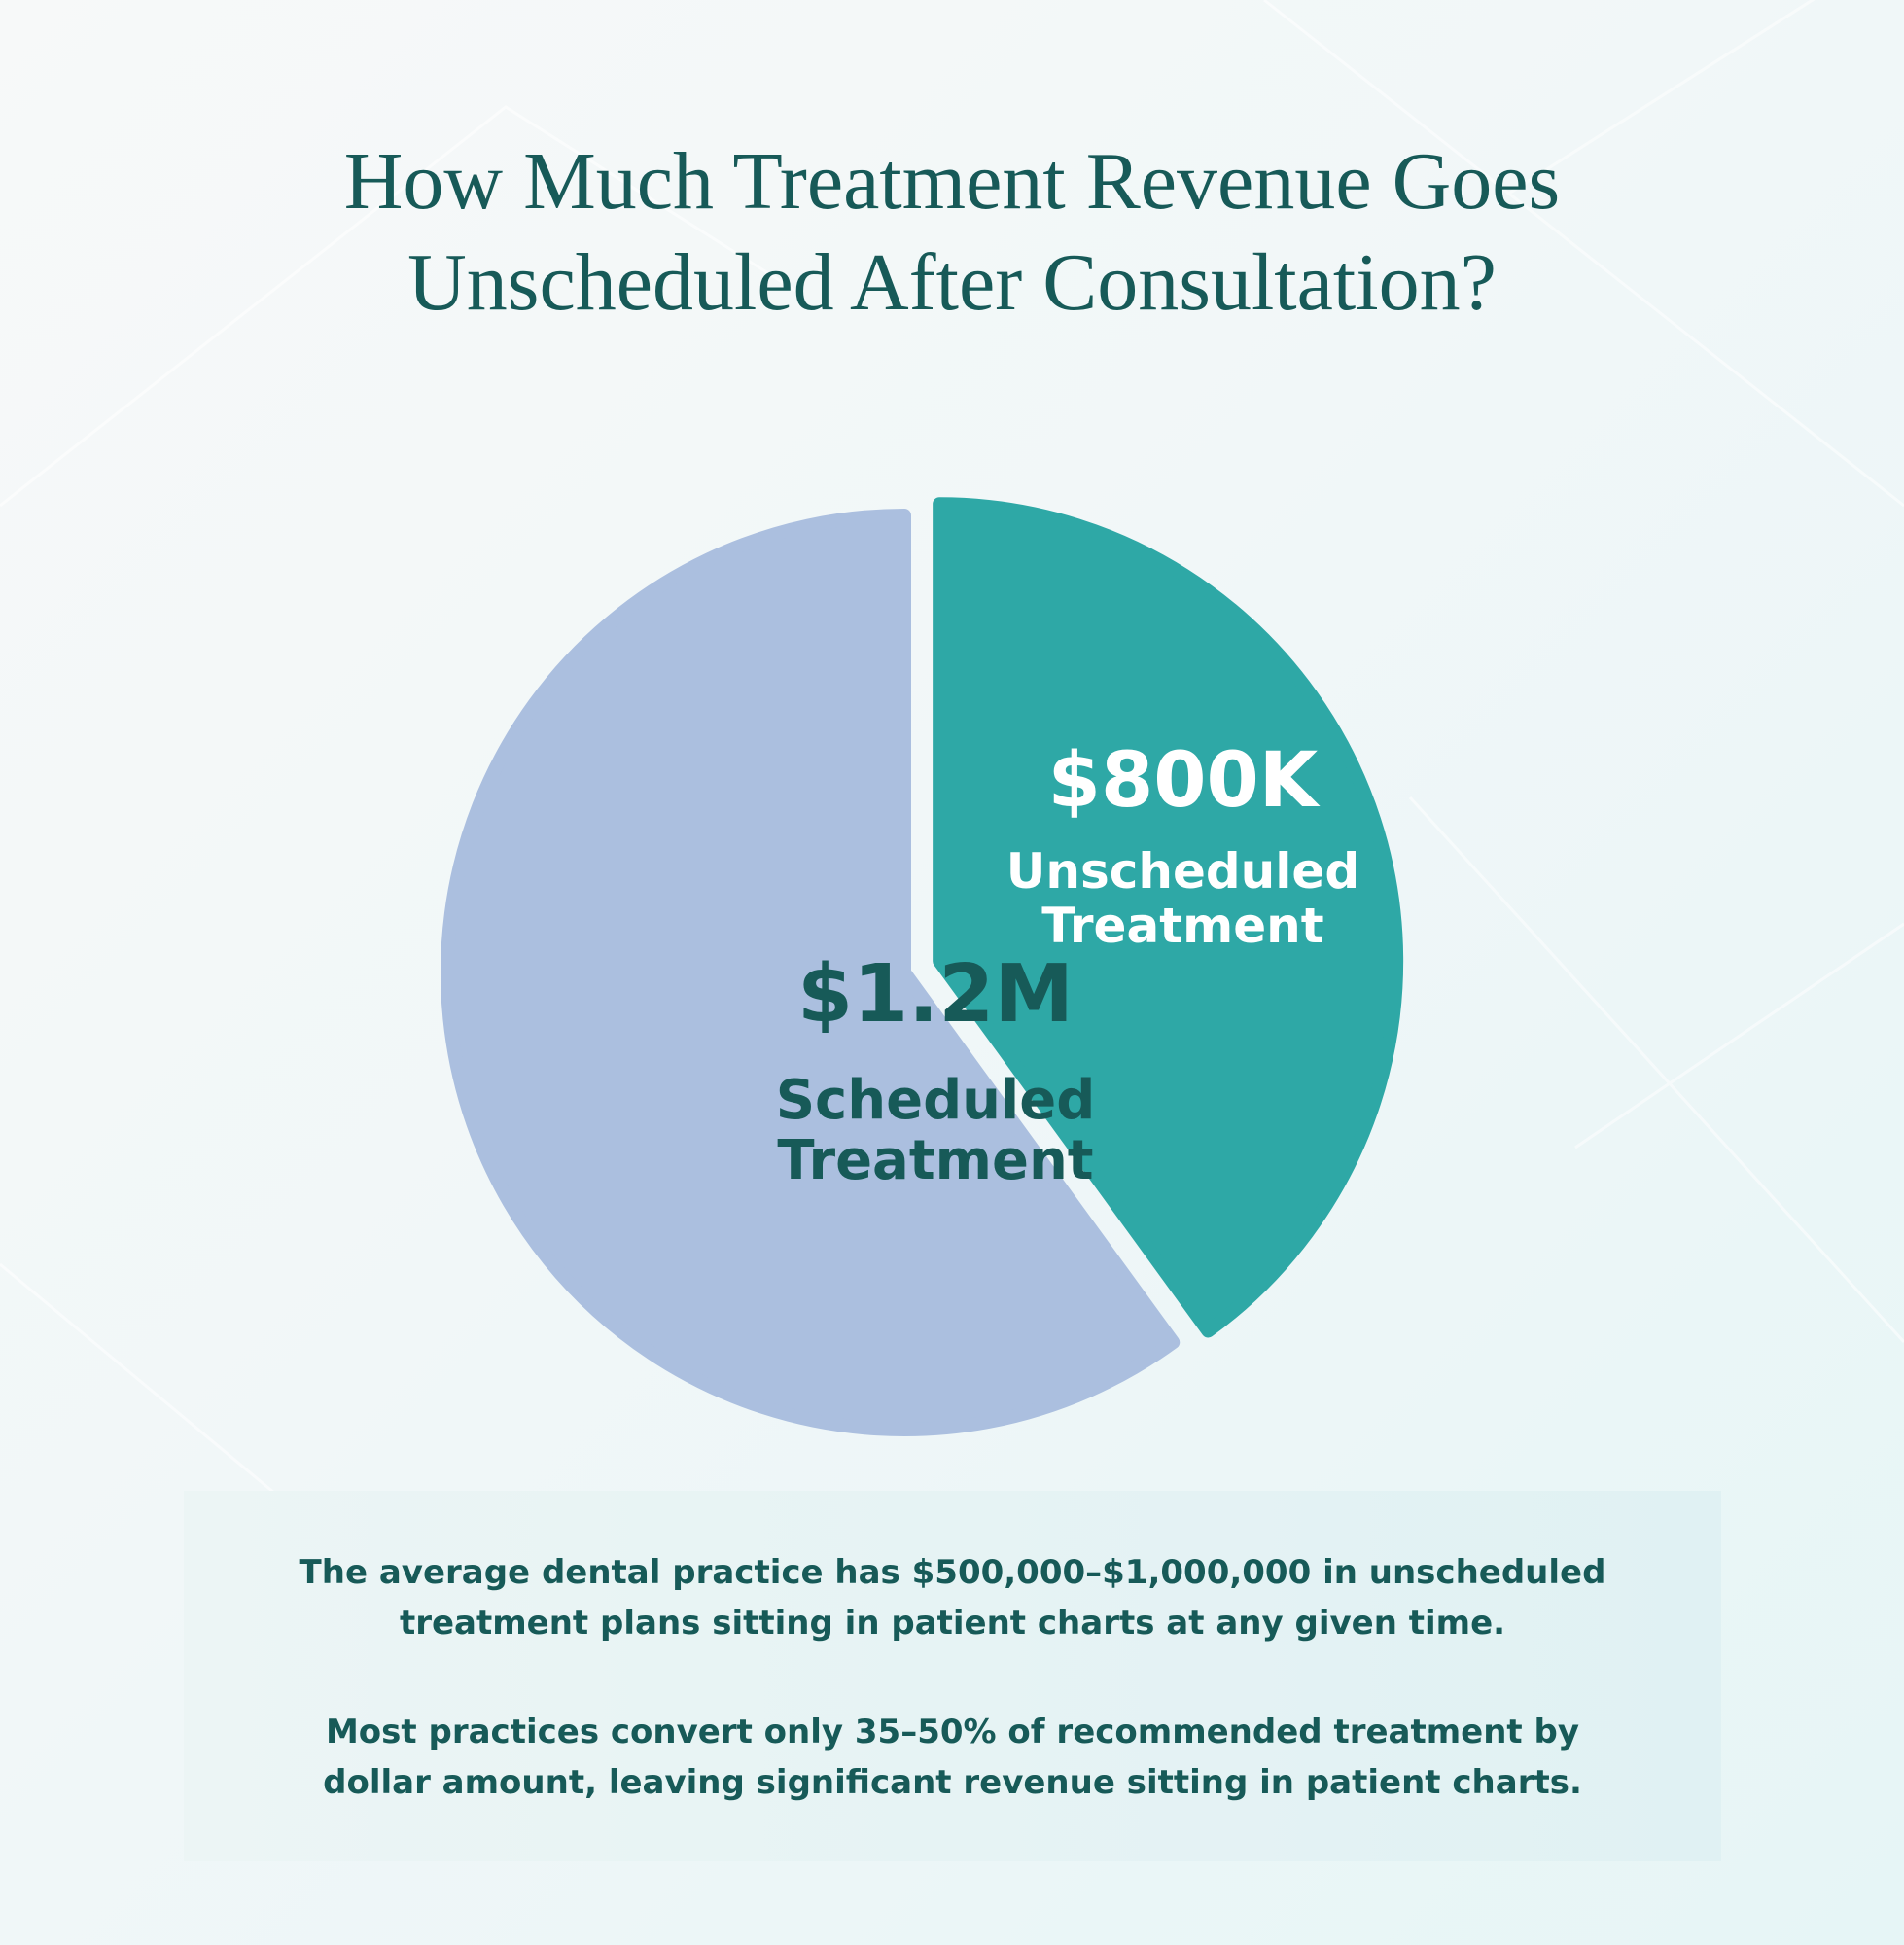 Image resolution: width=1904 pixels, height=1945 pixels. I want to click on slice-category-label-scheduled-2: Treatment, so click(935, 1160).